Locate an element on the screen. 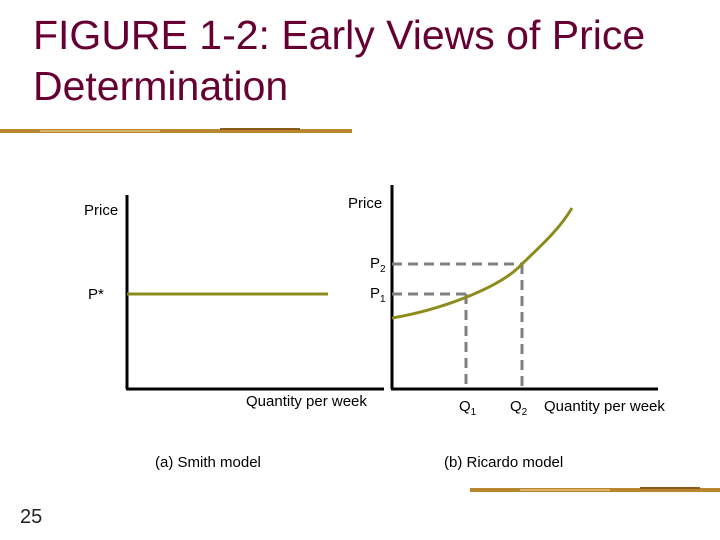  panel-b-x-axis-label: Quantity per week is located at coordinates (604, 406).